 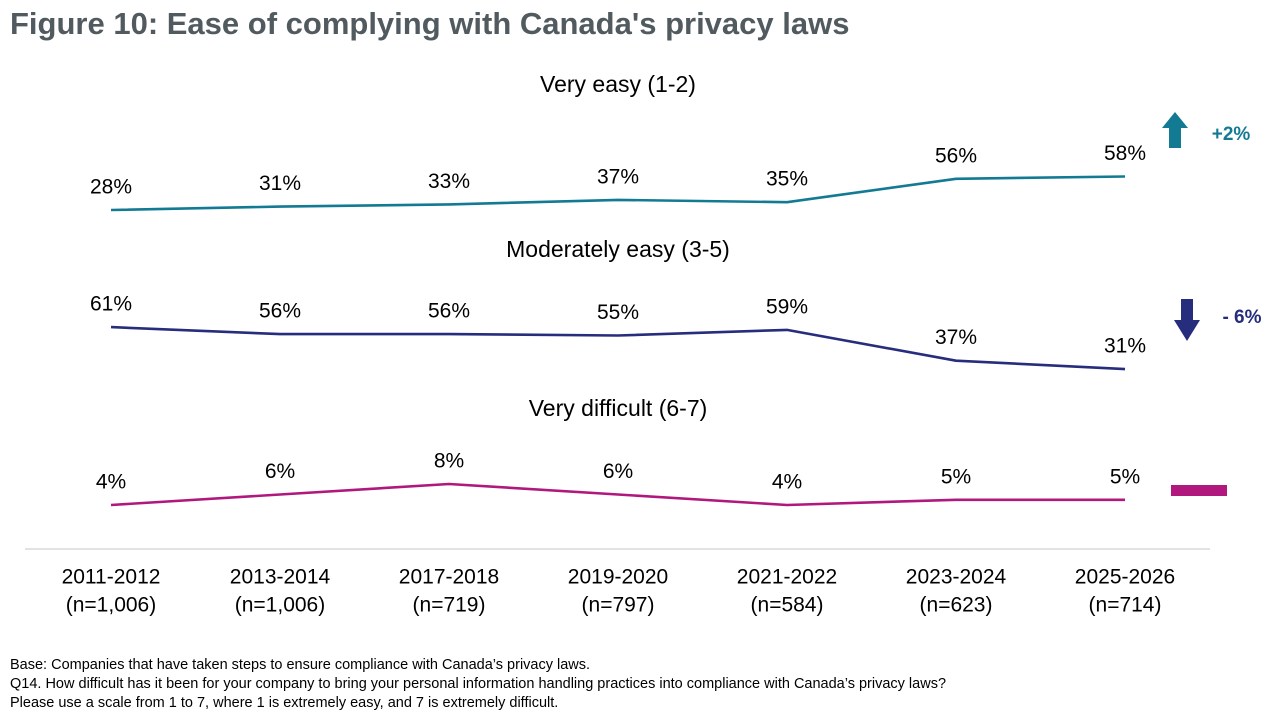 What do you see at coordinates (618, 84) in the screenshot?
I see `series-title-0: Very easy (1-2)` at bounding box center [618, 84].